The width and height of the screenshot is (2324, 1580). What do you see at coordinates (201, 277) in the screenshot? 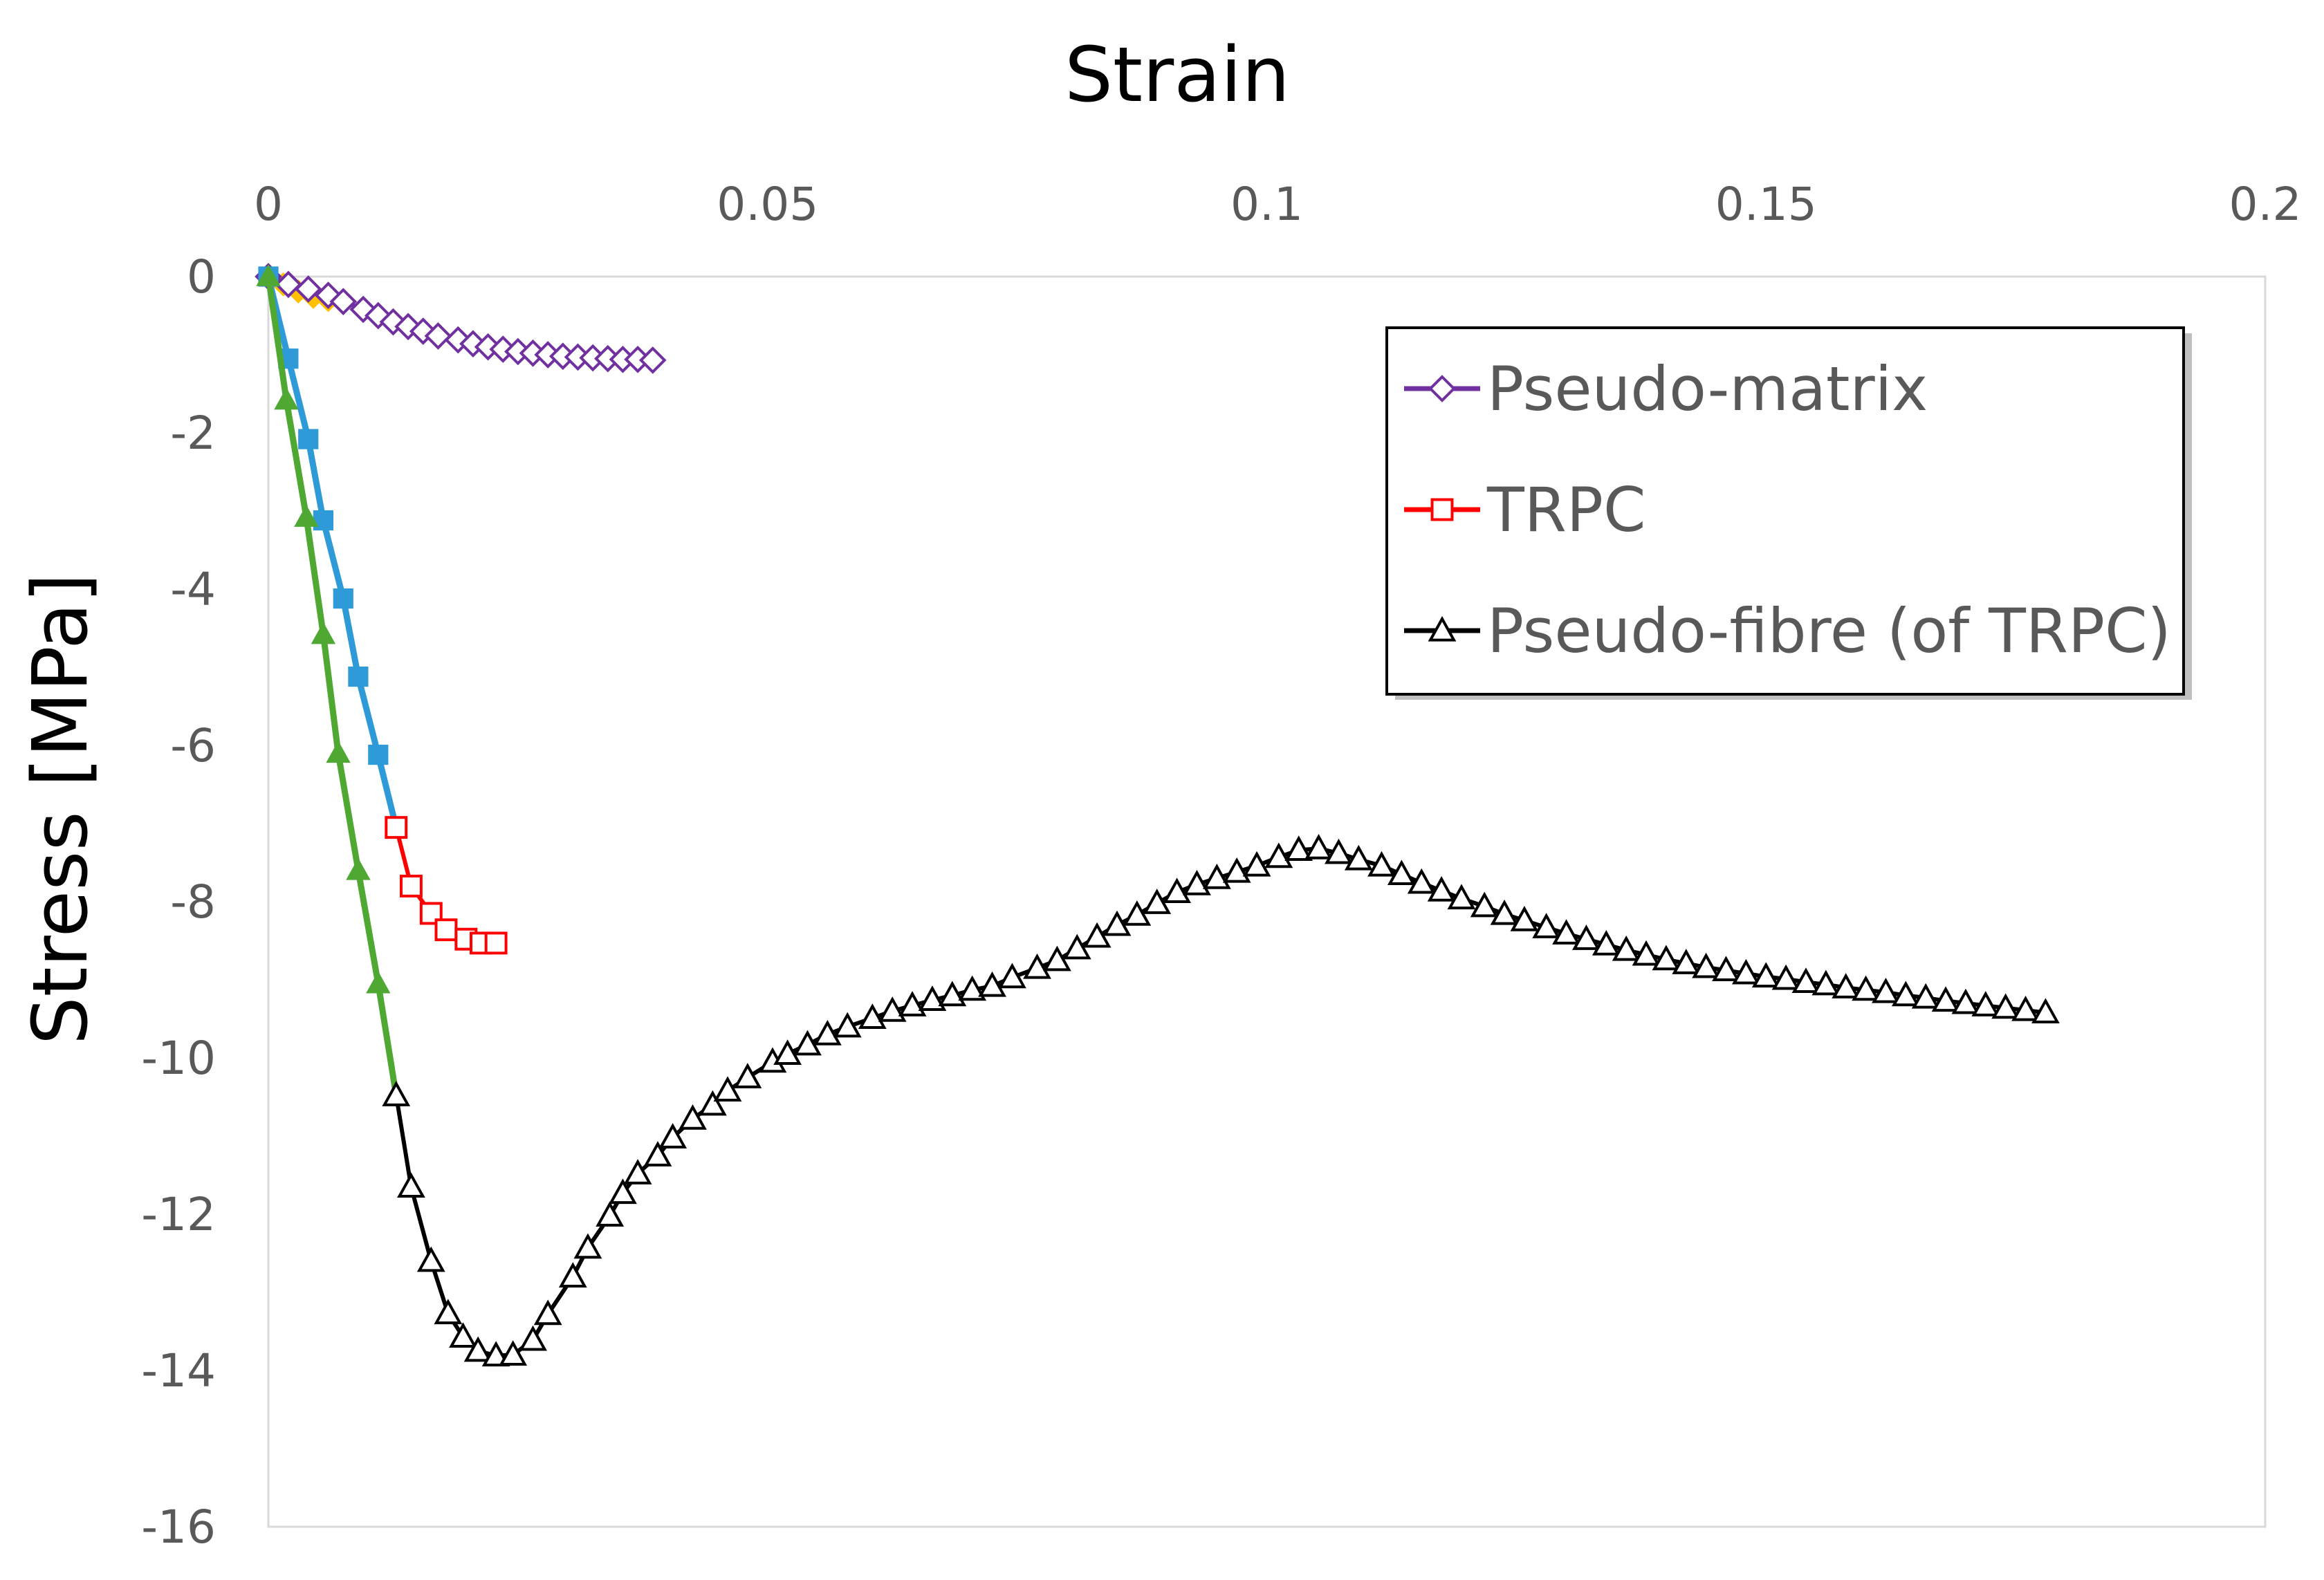
I see `y-tick-label: 0` at bounding box center [201, 277].